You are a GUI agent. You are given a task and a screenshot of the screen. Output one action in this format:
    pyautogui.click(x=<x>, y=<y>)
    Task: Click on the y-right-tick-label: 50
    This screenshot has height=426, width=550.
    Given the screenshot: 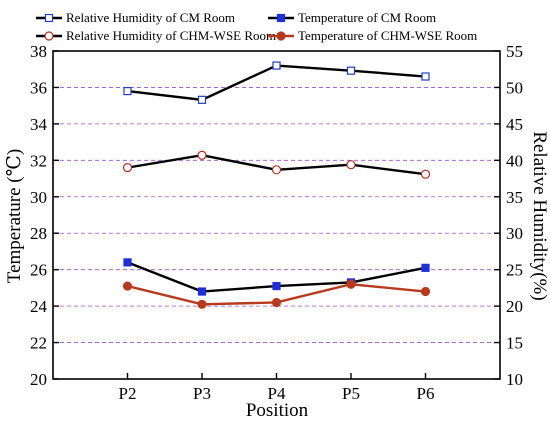 What is the action you would take?
    pyautogui.click(x=514, y=87)
    